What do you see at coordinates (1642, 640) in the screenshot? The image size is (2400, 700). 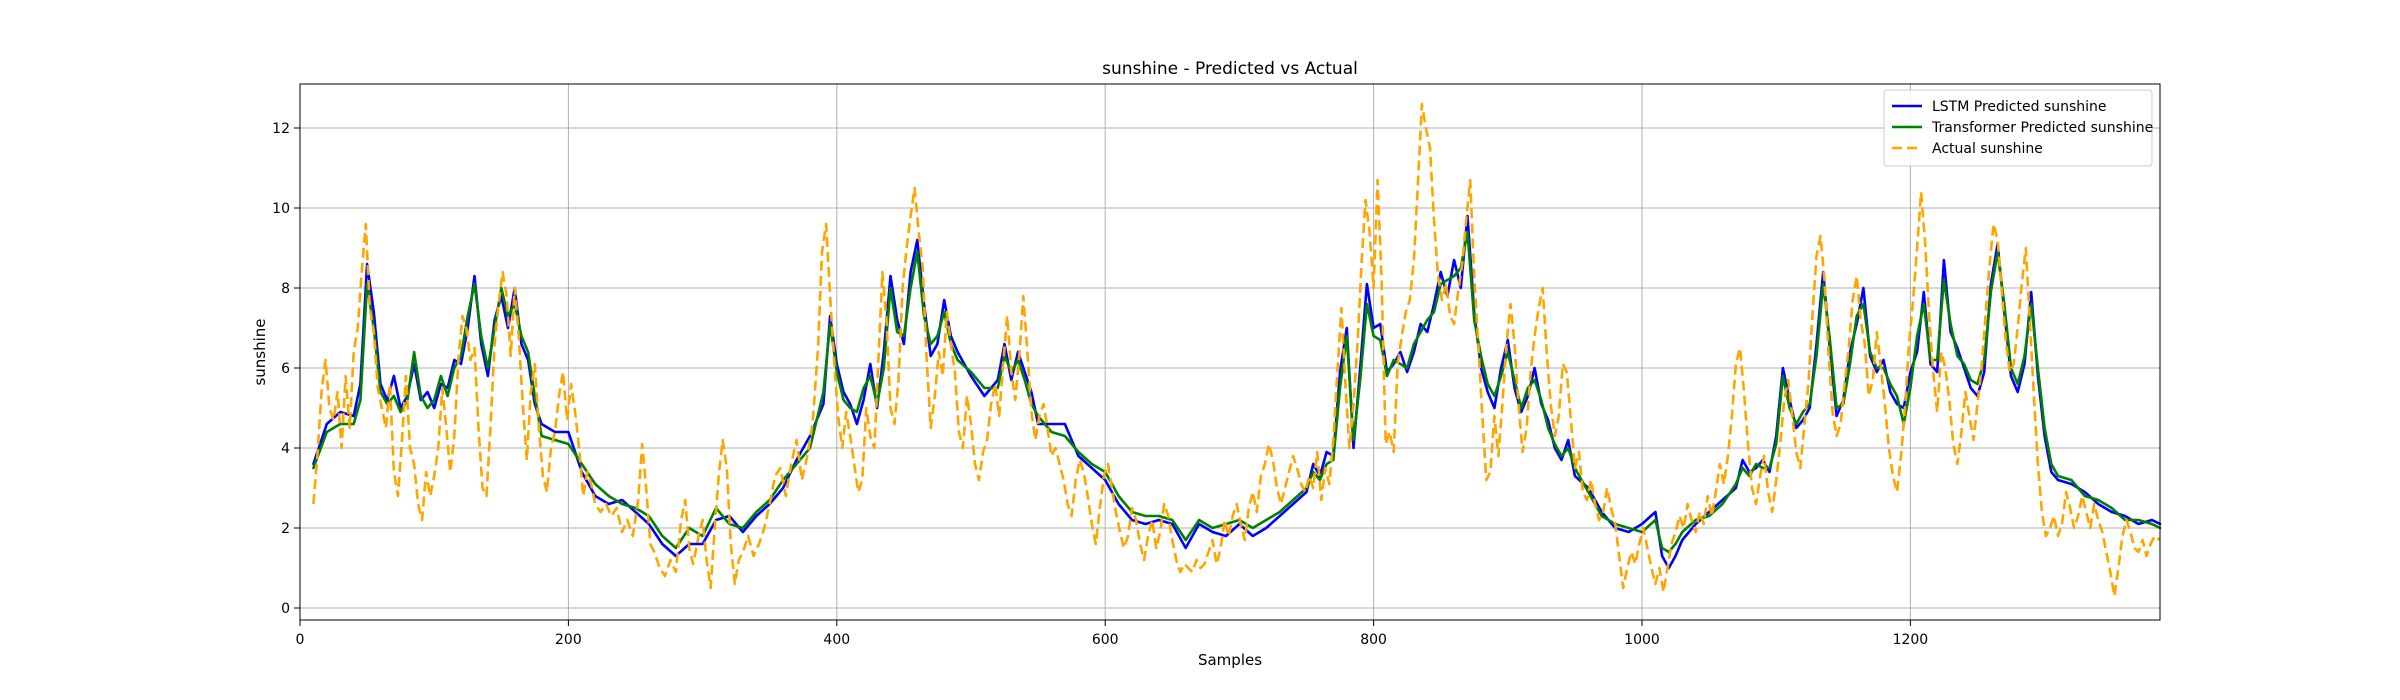 I see `x-tick-label: 1000` at bounding box center [1642, 640].